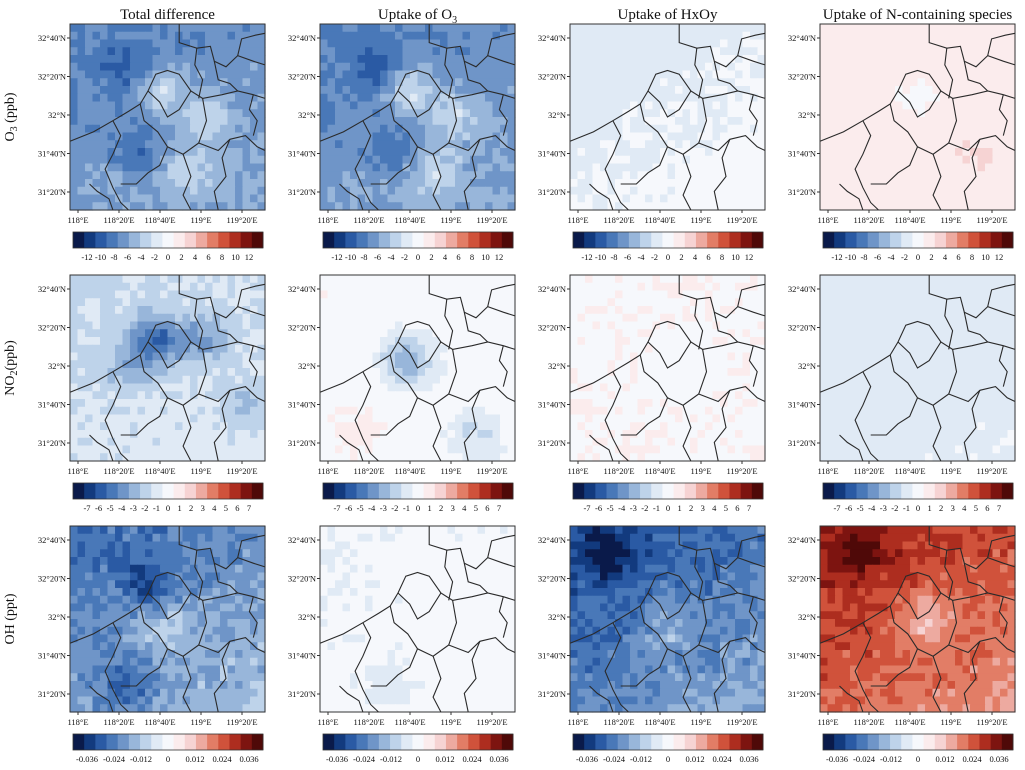 This screenshot has height=770, width=1025. What do you see at coordinates (415, 15) in the screenshot?
I see `column-title-text: Uptake of O` at bounding box center [415, 15].